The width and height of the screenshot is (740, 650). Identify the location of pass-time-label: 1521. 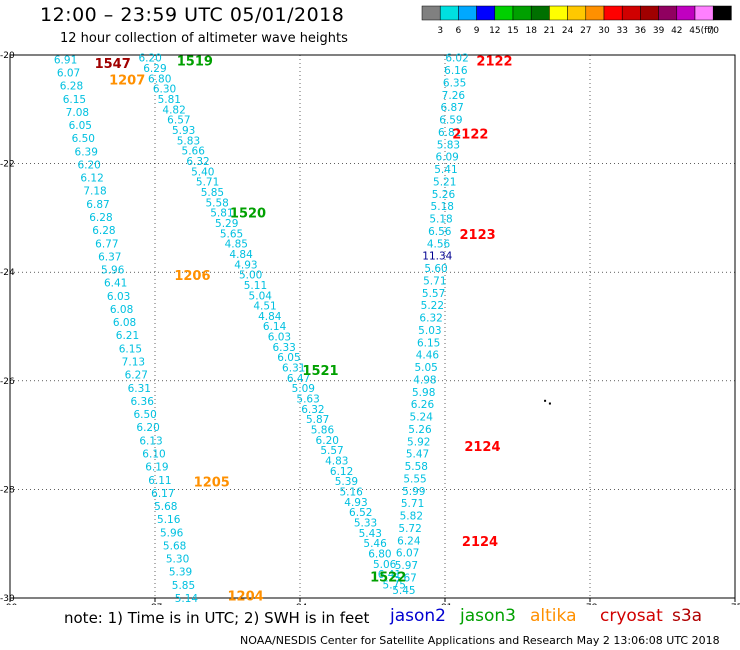
(320, 371).